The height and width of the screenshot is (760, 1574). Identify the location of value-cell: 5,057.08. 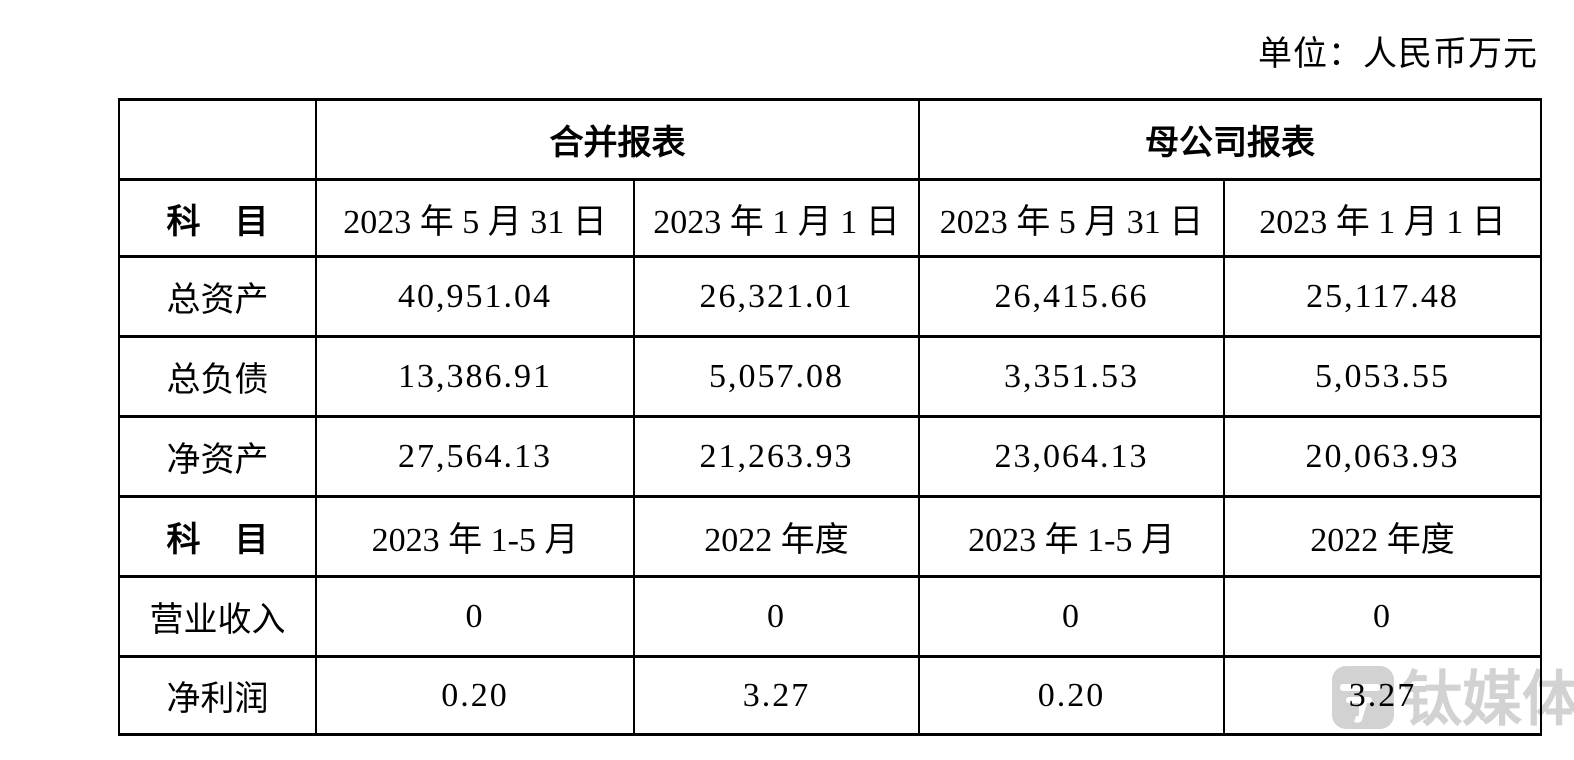
(776, 376).